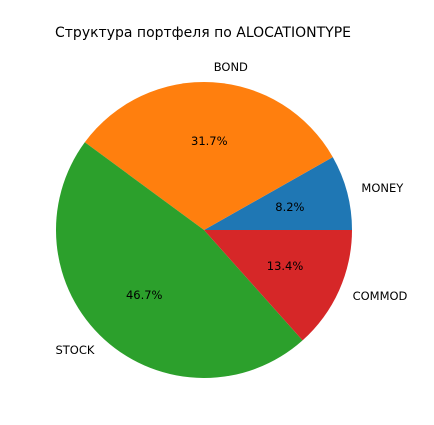 The width and height of the screenshot is (434, 425). What do you see at coordinates (278, 193) in the screenshot?
I see `pie-slice-money` at bounding box center [278, 193].